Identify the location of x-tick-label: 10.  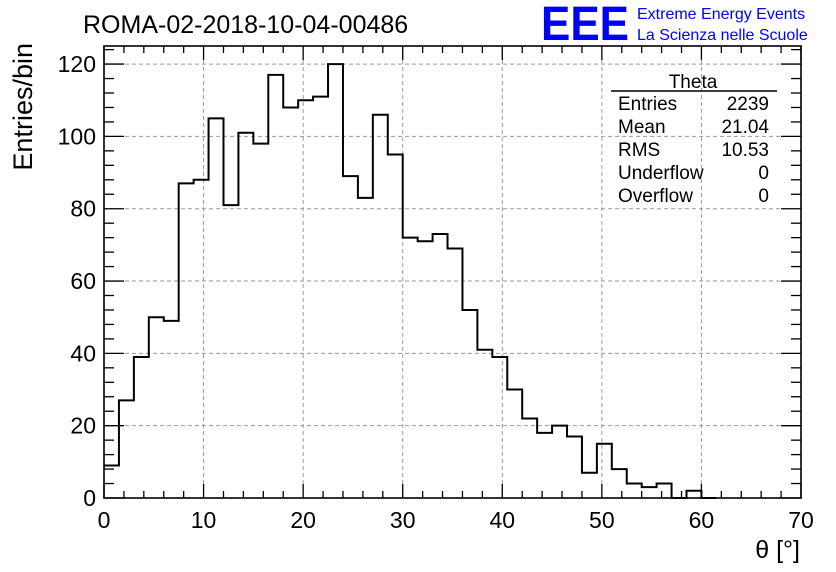
(204, 520).